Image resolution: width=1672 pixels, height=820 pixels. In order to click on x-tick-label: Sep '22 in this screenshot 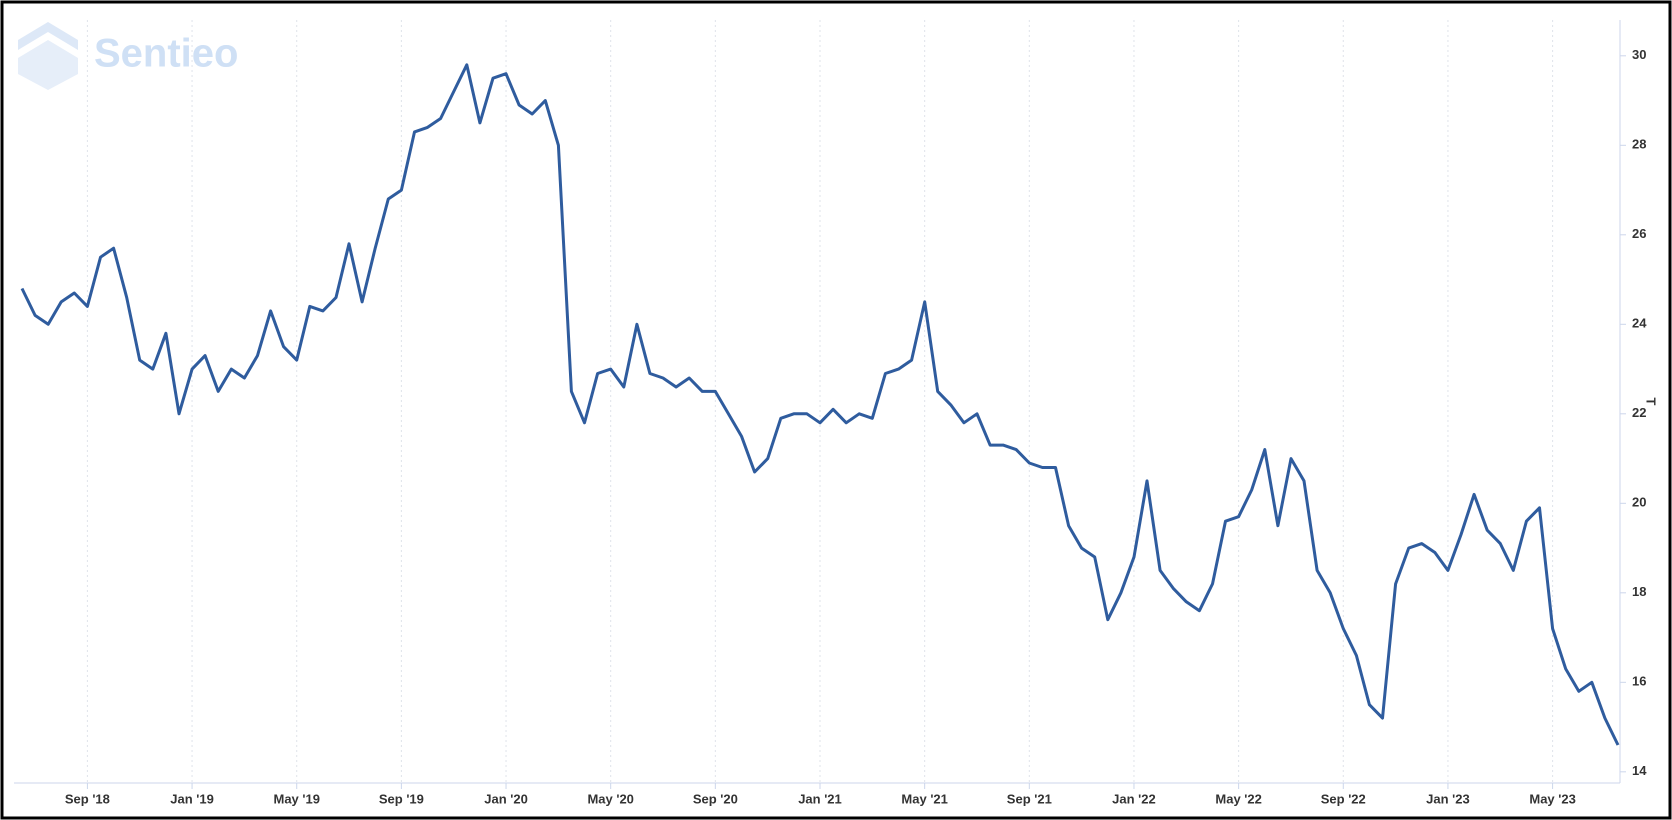, I will do `click(1343, 798)`.